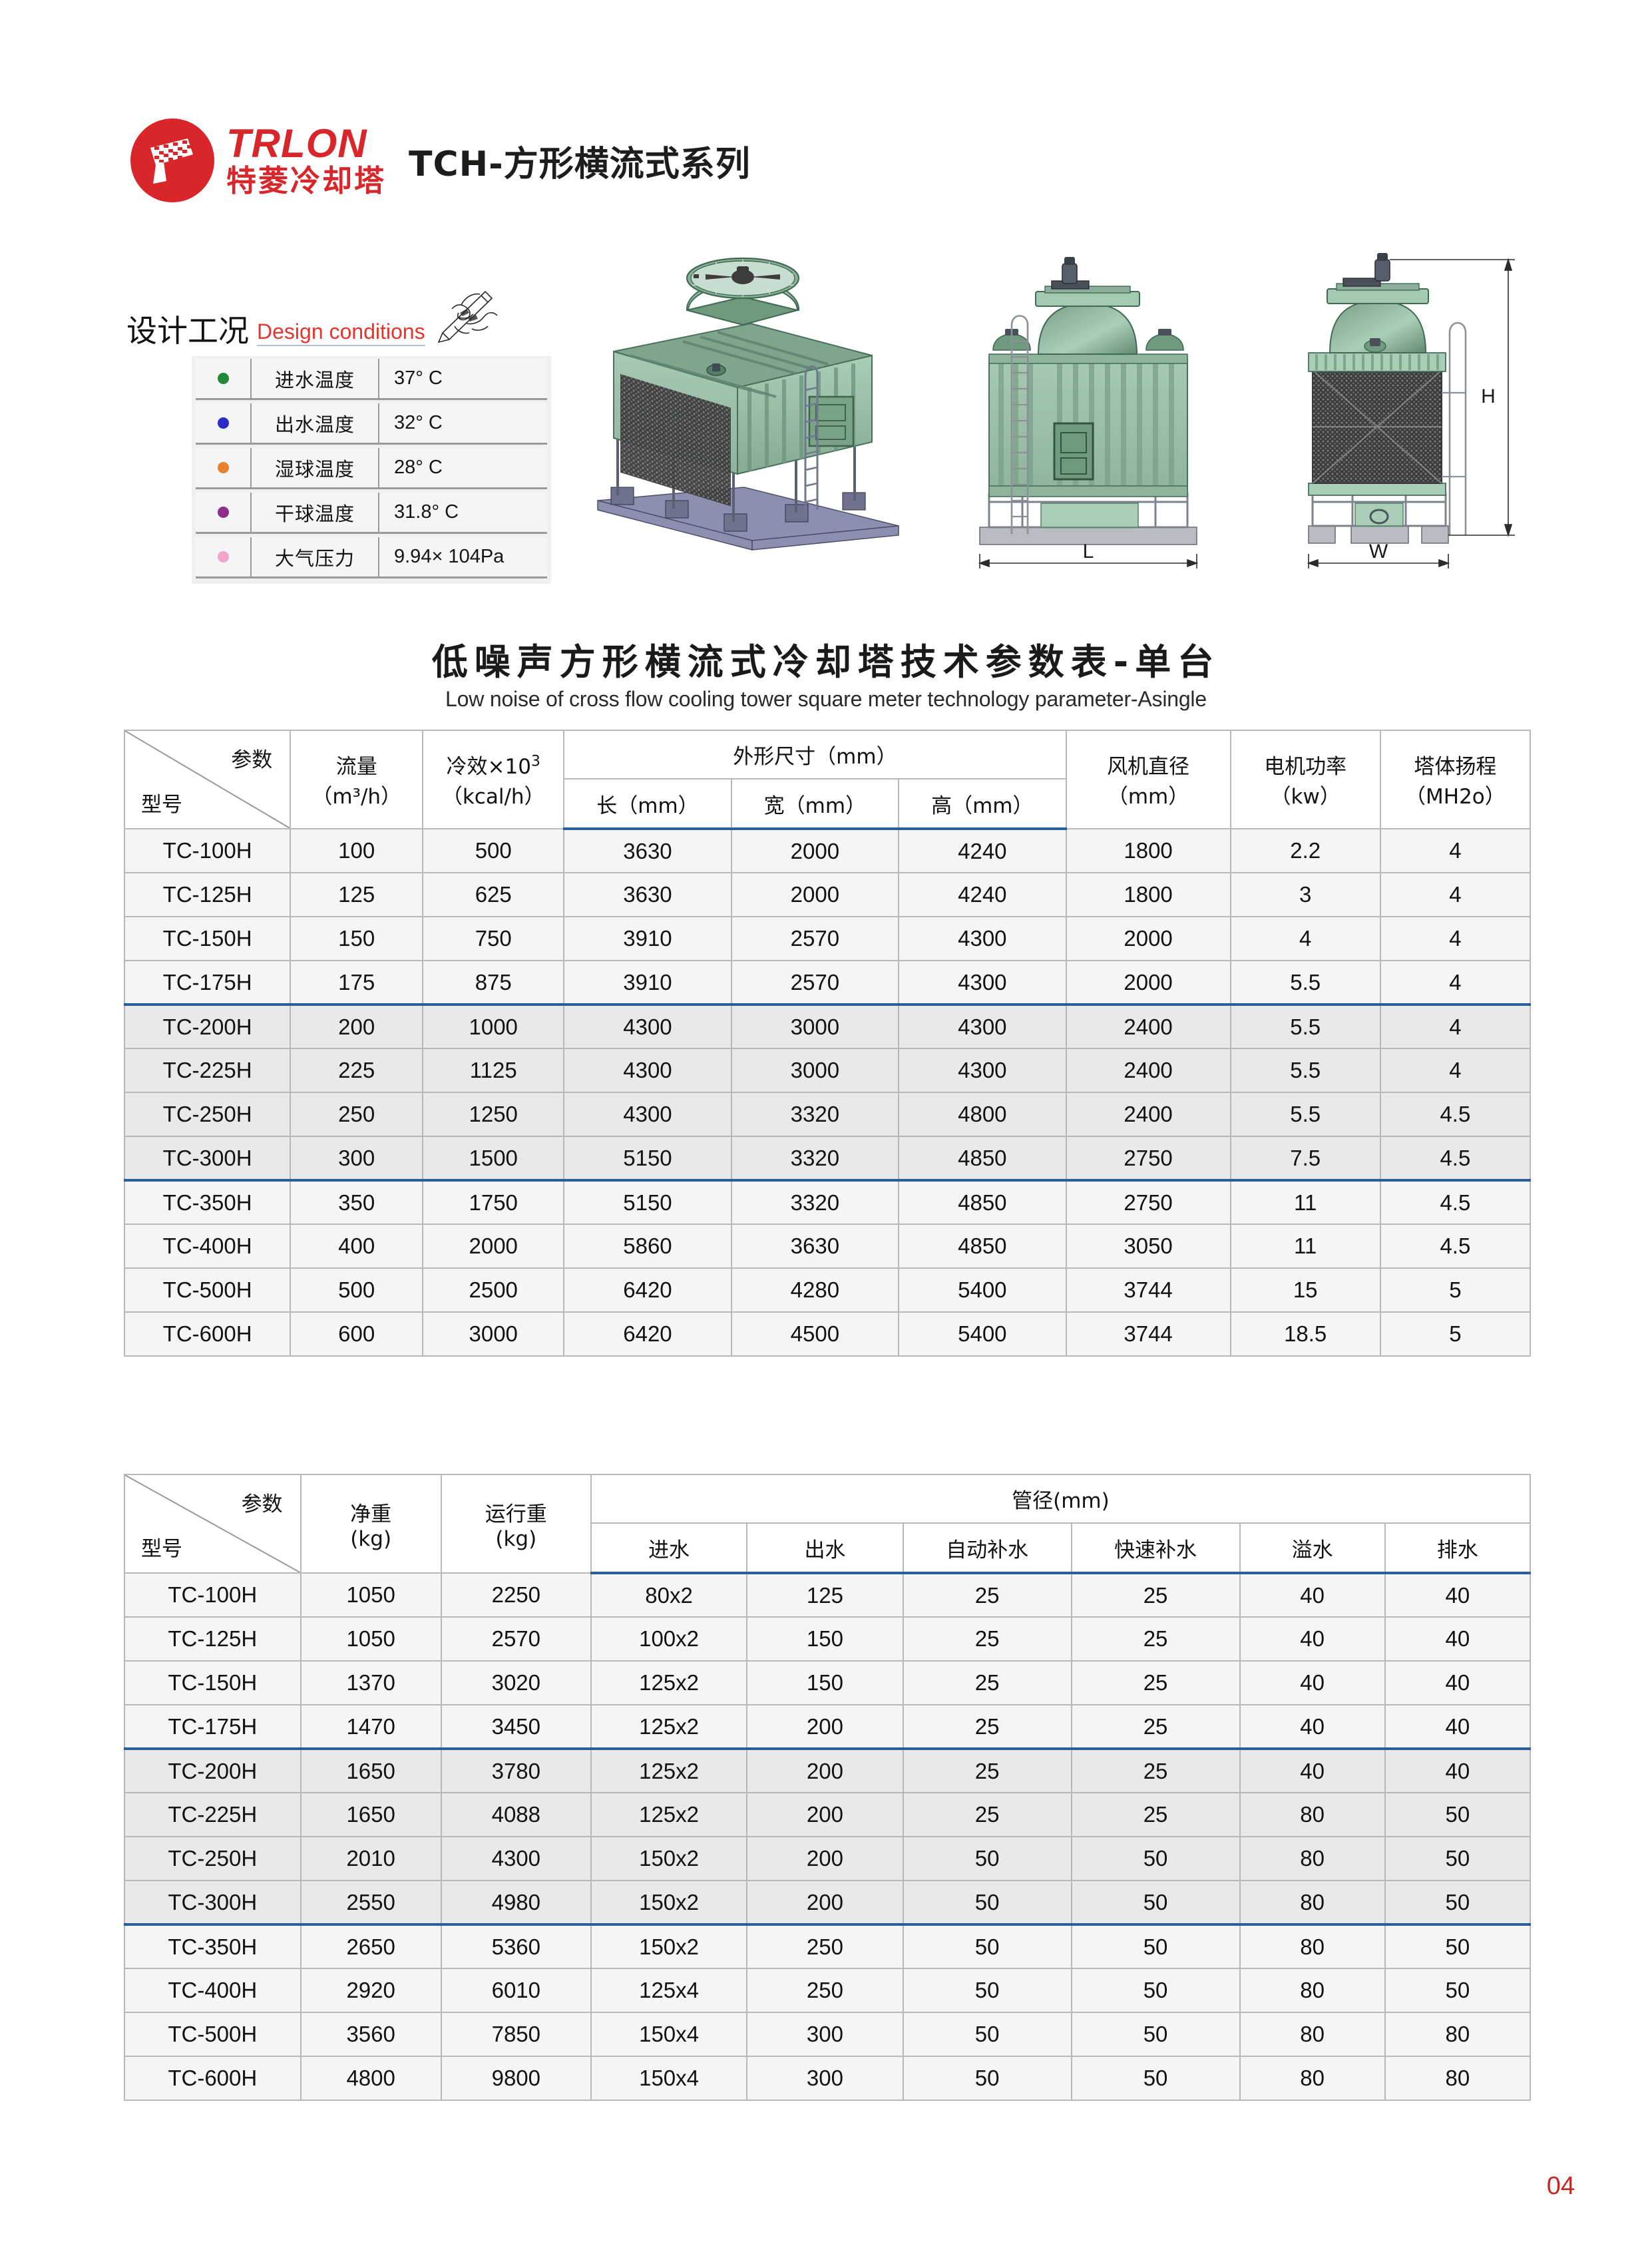 The height and width of the screenshot is (2242, 1652). I want to click on hand-writing-pencil-icon, so click(468, 317).